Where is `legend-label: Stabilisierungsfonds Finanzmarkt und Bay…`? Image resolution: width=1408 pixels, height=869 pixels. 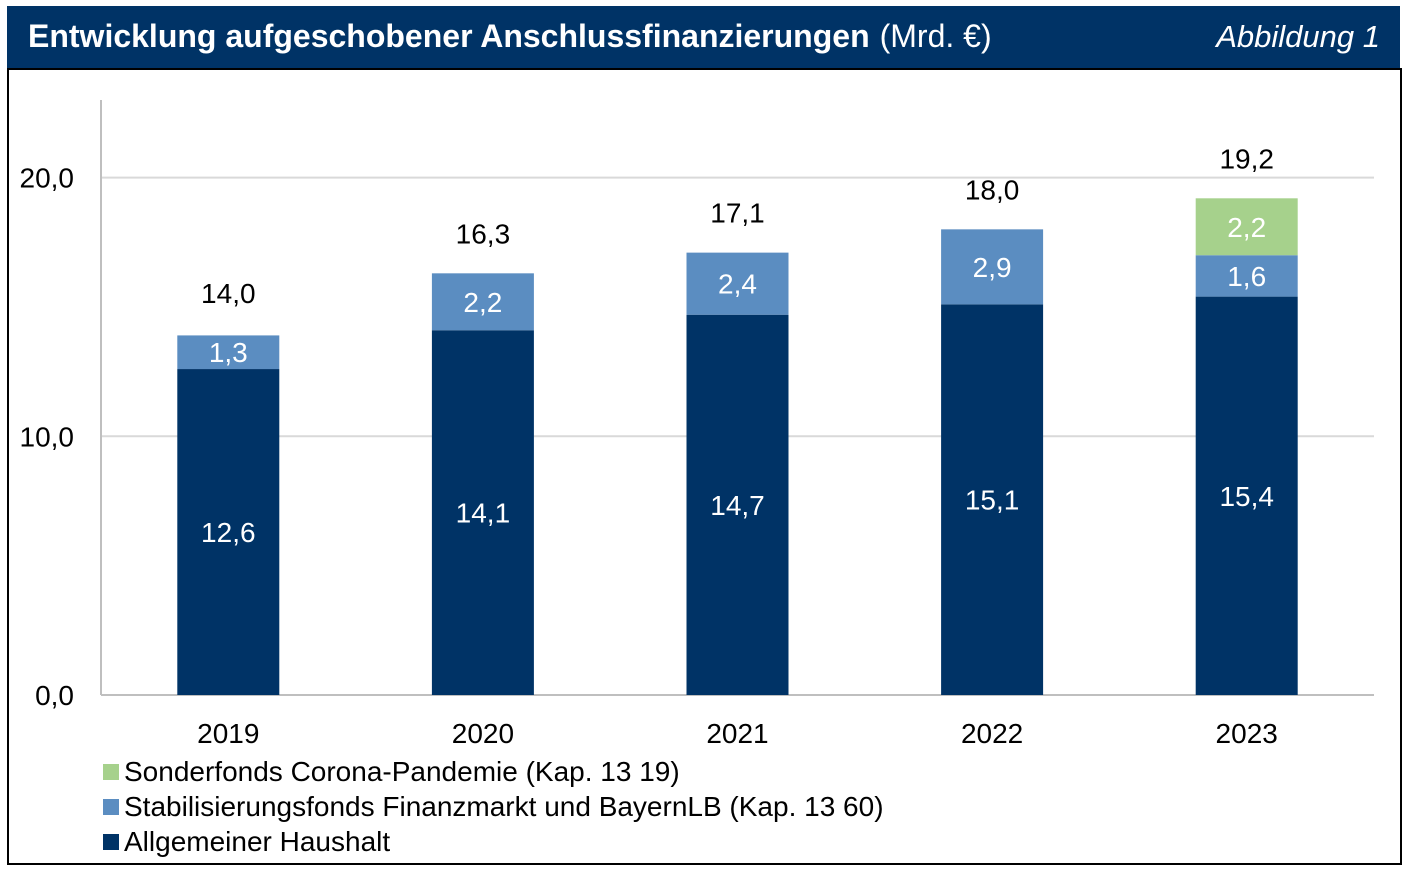 legend-label: Stabilisierungsfonds Finanzmarkt und Bay… is located at coordinates (504, 806).